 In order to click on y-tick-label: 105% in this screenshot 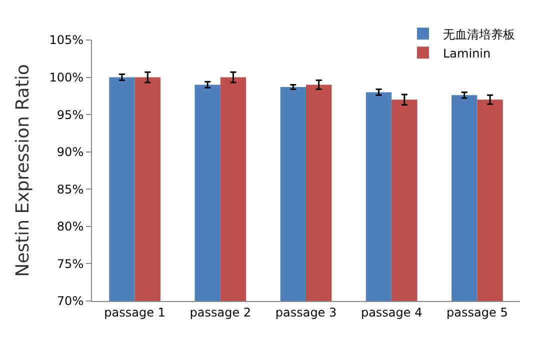, I will do `click(66, 40)`.